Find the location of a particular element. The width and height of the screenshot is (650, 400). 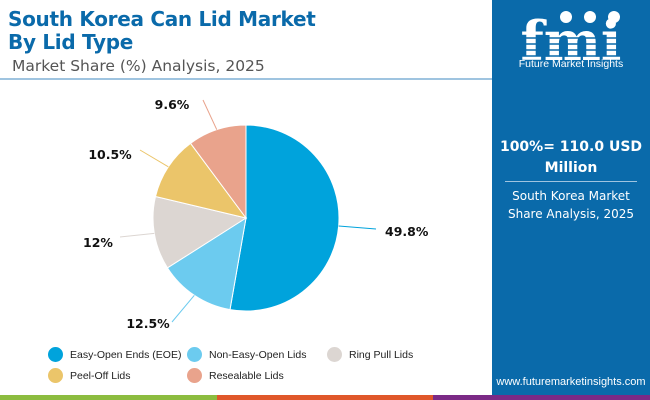

pie-slice-peel-off-lids is located at coordinates (201, 180).